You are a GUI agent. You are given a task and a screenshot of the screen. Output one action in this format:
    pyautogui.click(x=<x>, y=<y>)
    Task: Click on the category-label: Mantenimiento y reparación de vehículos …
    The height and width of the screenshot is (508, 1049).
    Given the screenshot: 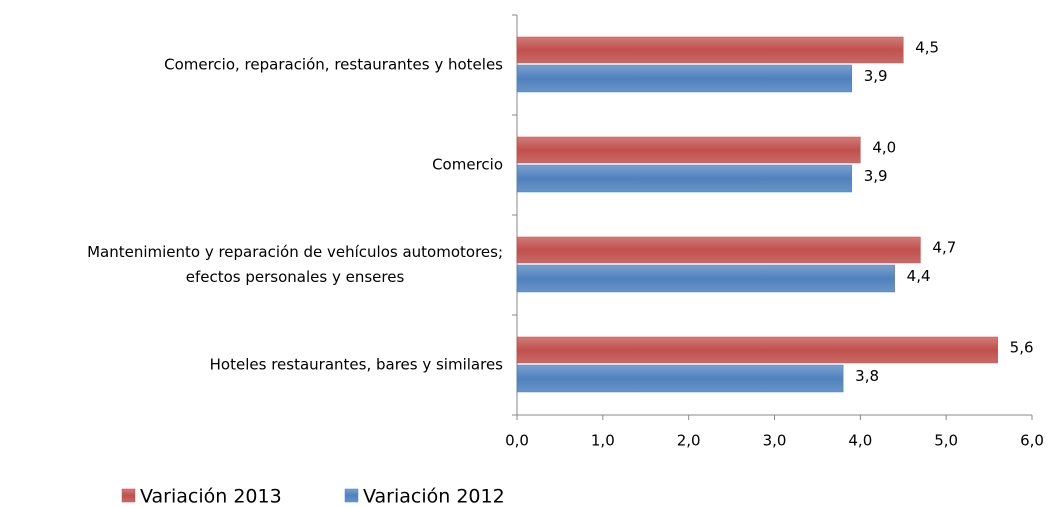 What is the action you would take?
    pyautogui.click(x=295, y=264)
    